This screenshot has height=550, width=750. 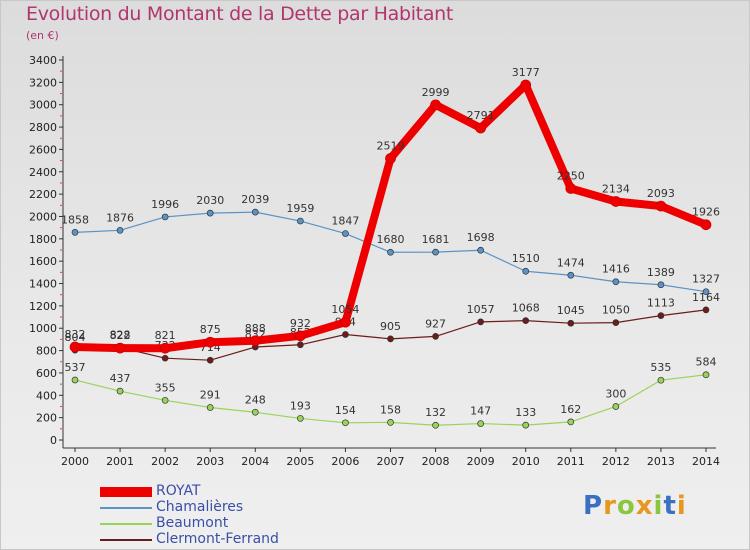 What do you see at coordinates (345, 461) in the screenshot?
I see `x-tick-label: 2006` at bounding box center [345, 461].